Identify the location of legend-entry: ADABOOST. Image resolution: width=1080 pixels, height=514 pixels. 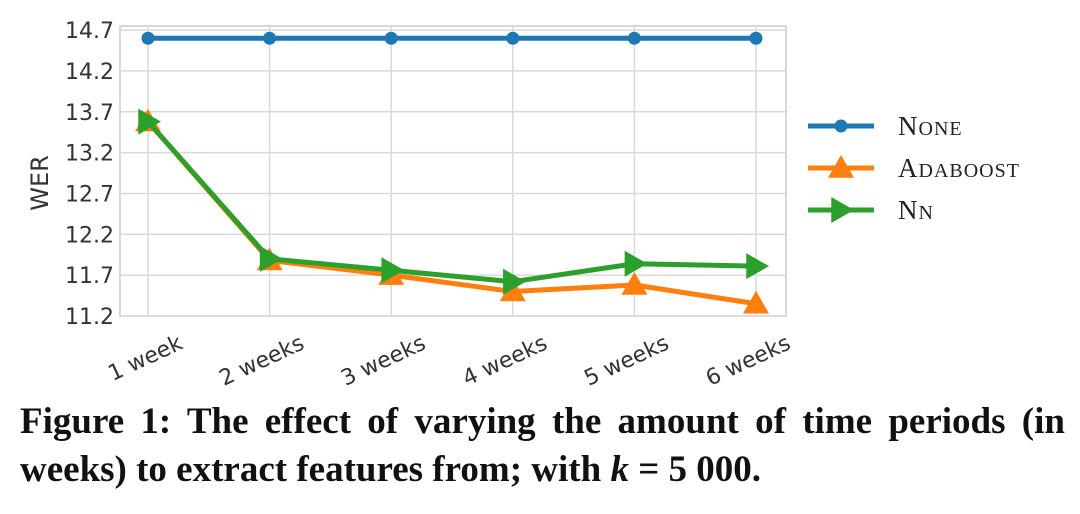
(914, 168).